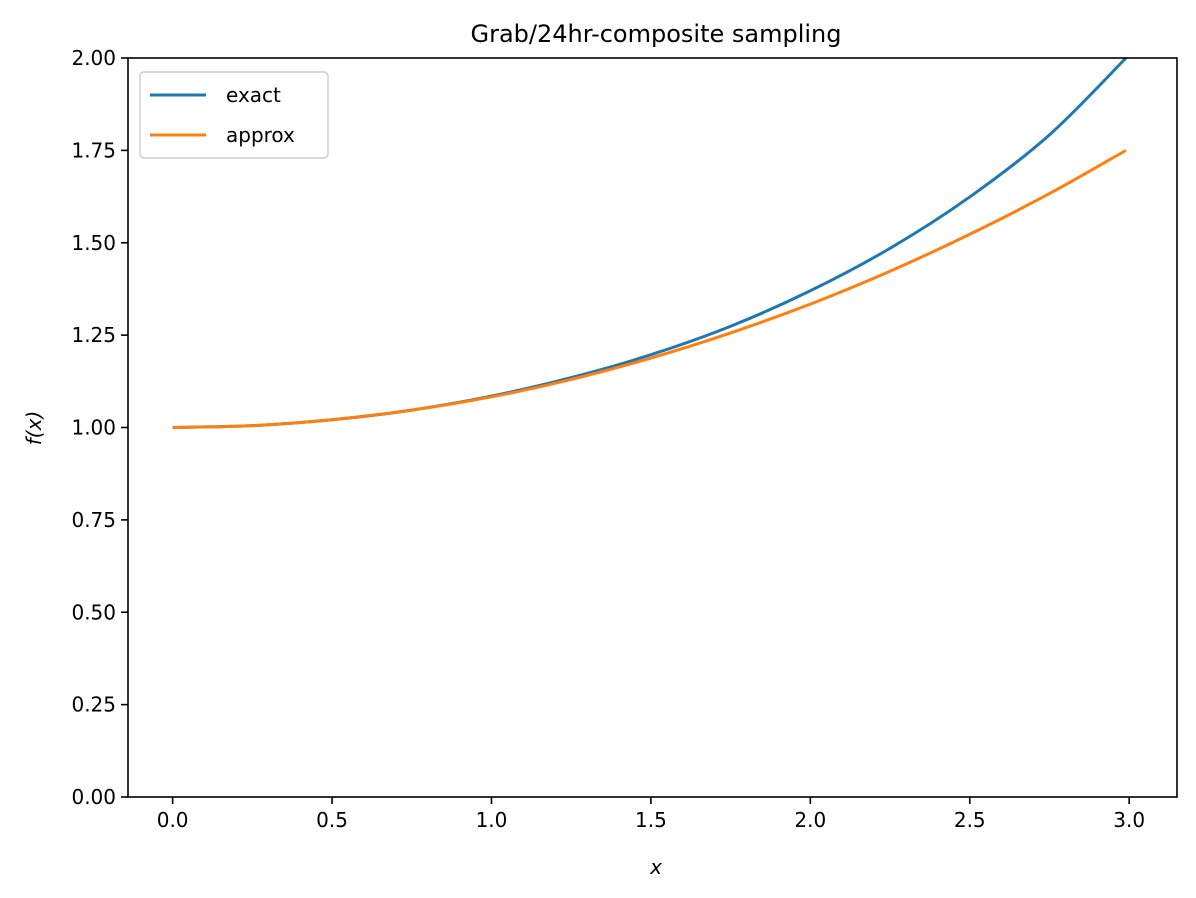 The height and width of the screenshot is (898, 1196). I want to click on legend-label-exact: exact, so click(253, 95).